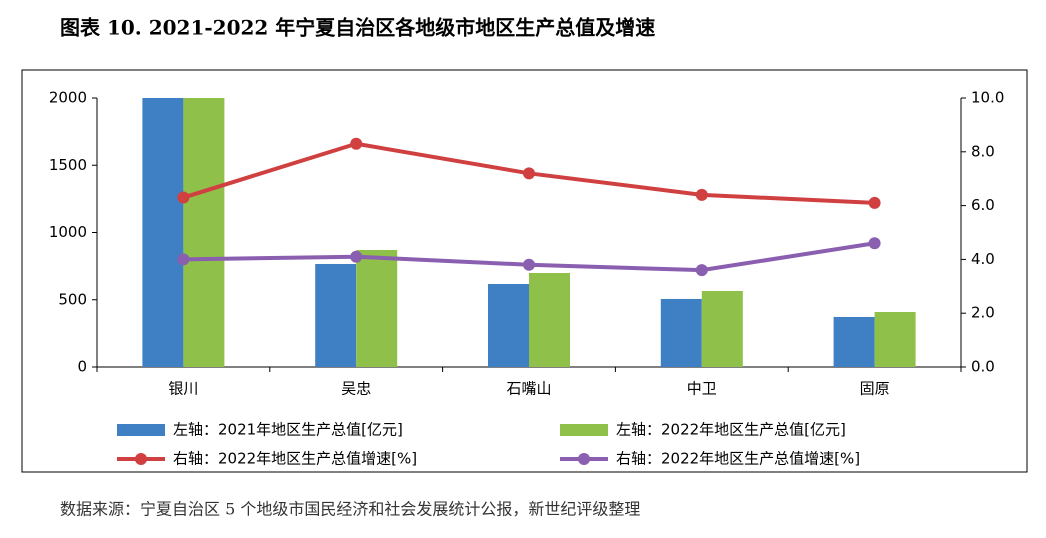  What do you see at coordinates (357, 28) in the screenshot?
I see `chart-title: 图表 10. 2021-2022 年宁夏自治区各地级市地区生产总值及增速` at bounding box center [357, 28].